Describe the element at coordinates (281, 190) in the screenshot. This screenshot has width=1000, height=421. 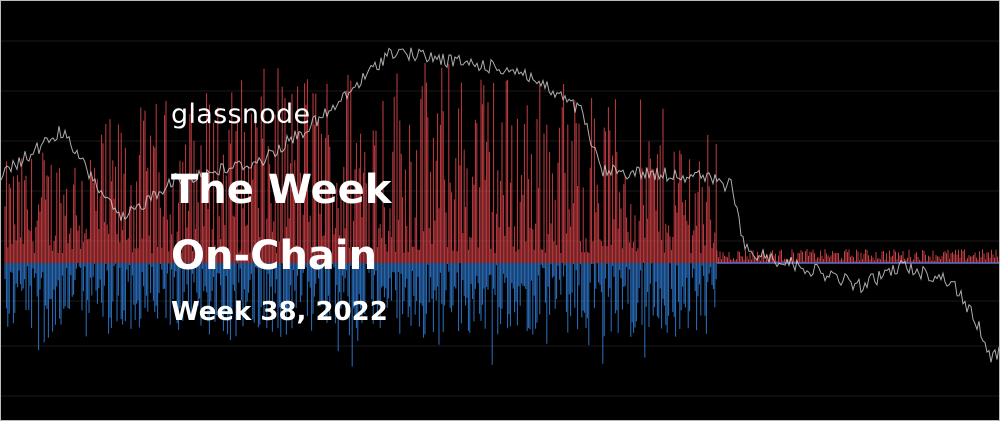
I see `title-line: The Week` at that location.